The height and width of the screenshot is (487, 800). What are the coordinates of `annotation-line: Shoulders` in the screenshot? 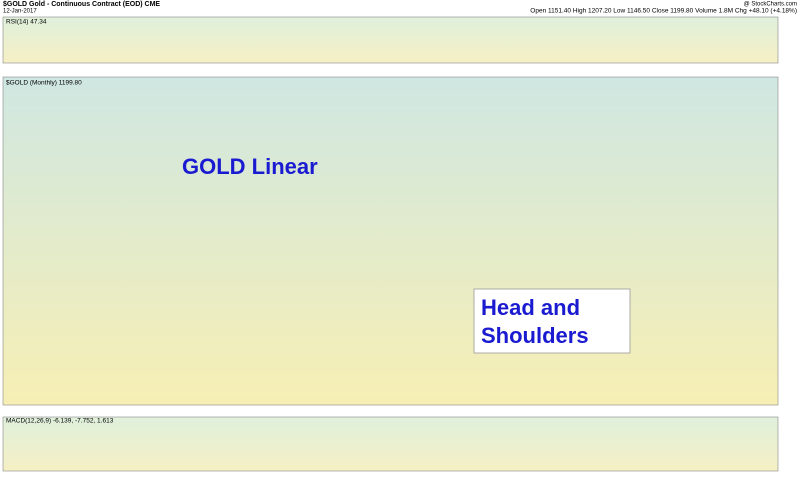 It's located at (535, 335).